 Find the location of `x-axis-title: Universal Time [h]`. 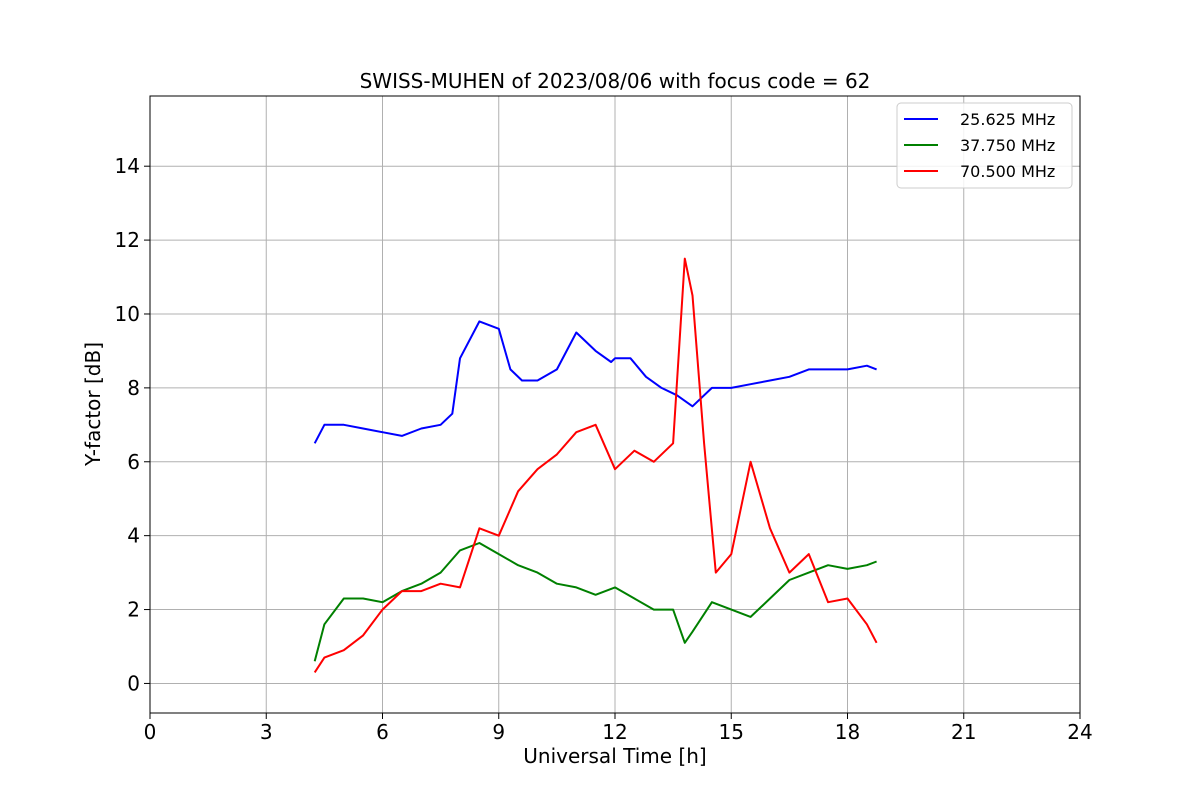

x-axis-title: Universal Time [h] is located at coordinates (614, 756).